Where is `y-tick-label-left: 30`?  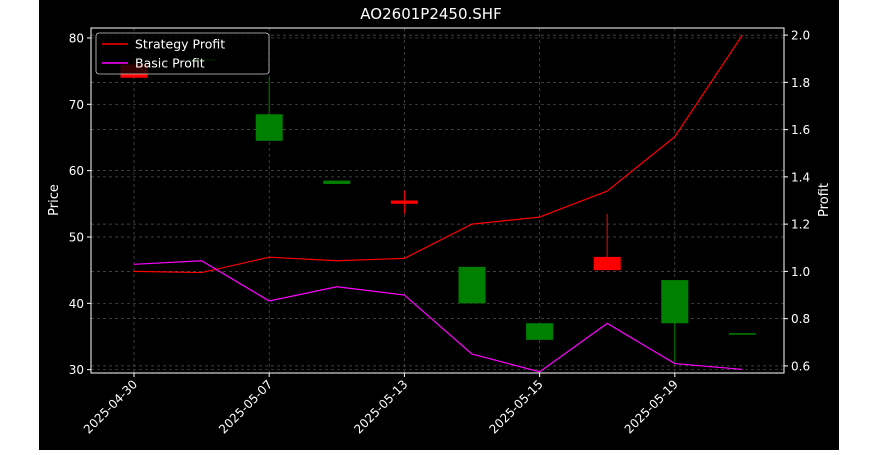 y-tick-label-left: 30 is located at coordinates (76, 370).